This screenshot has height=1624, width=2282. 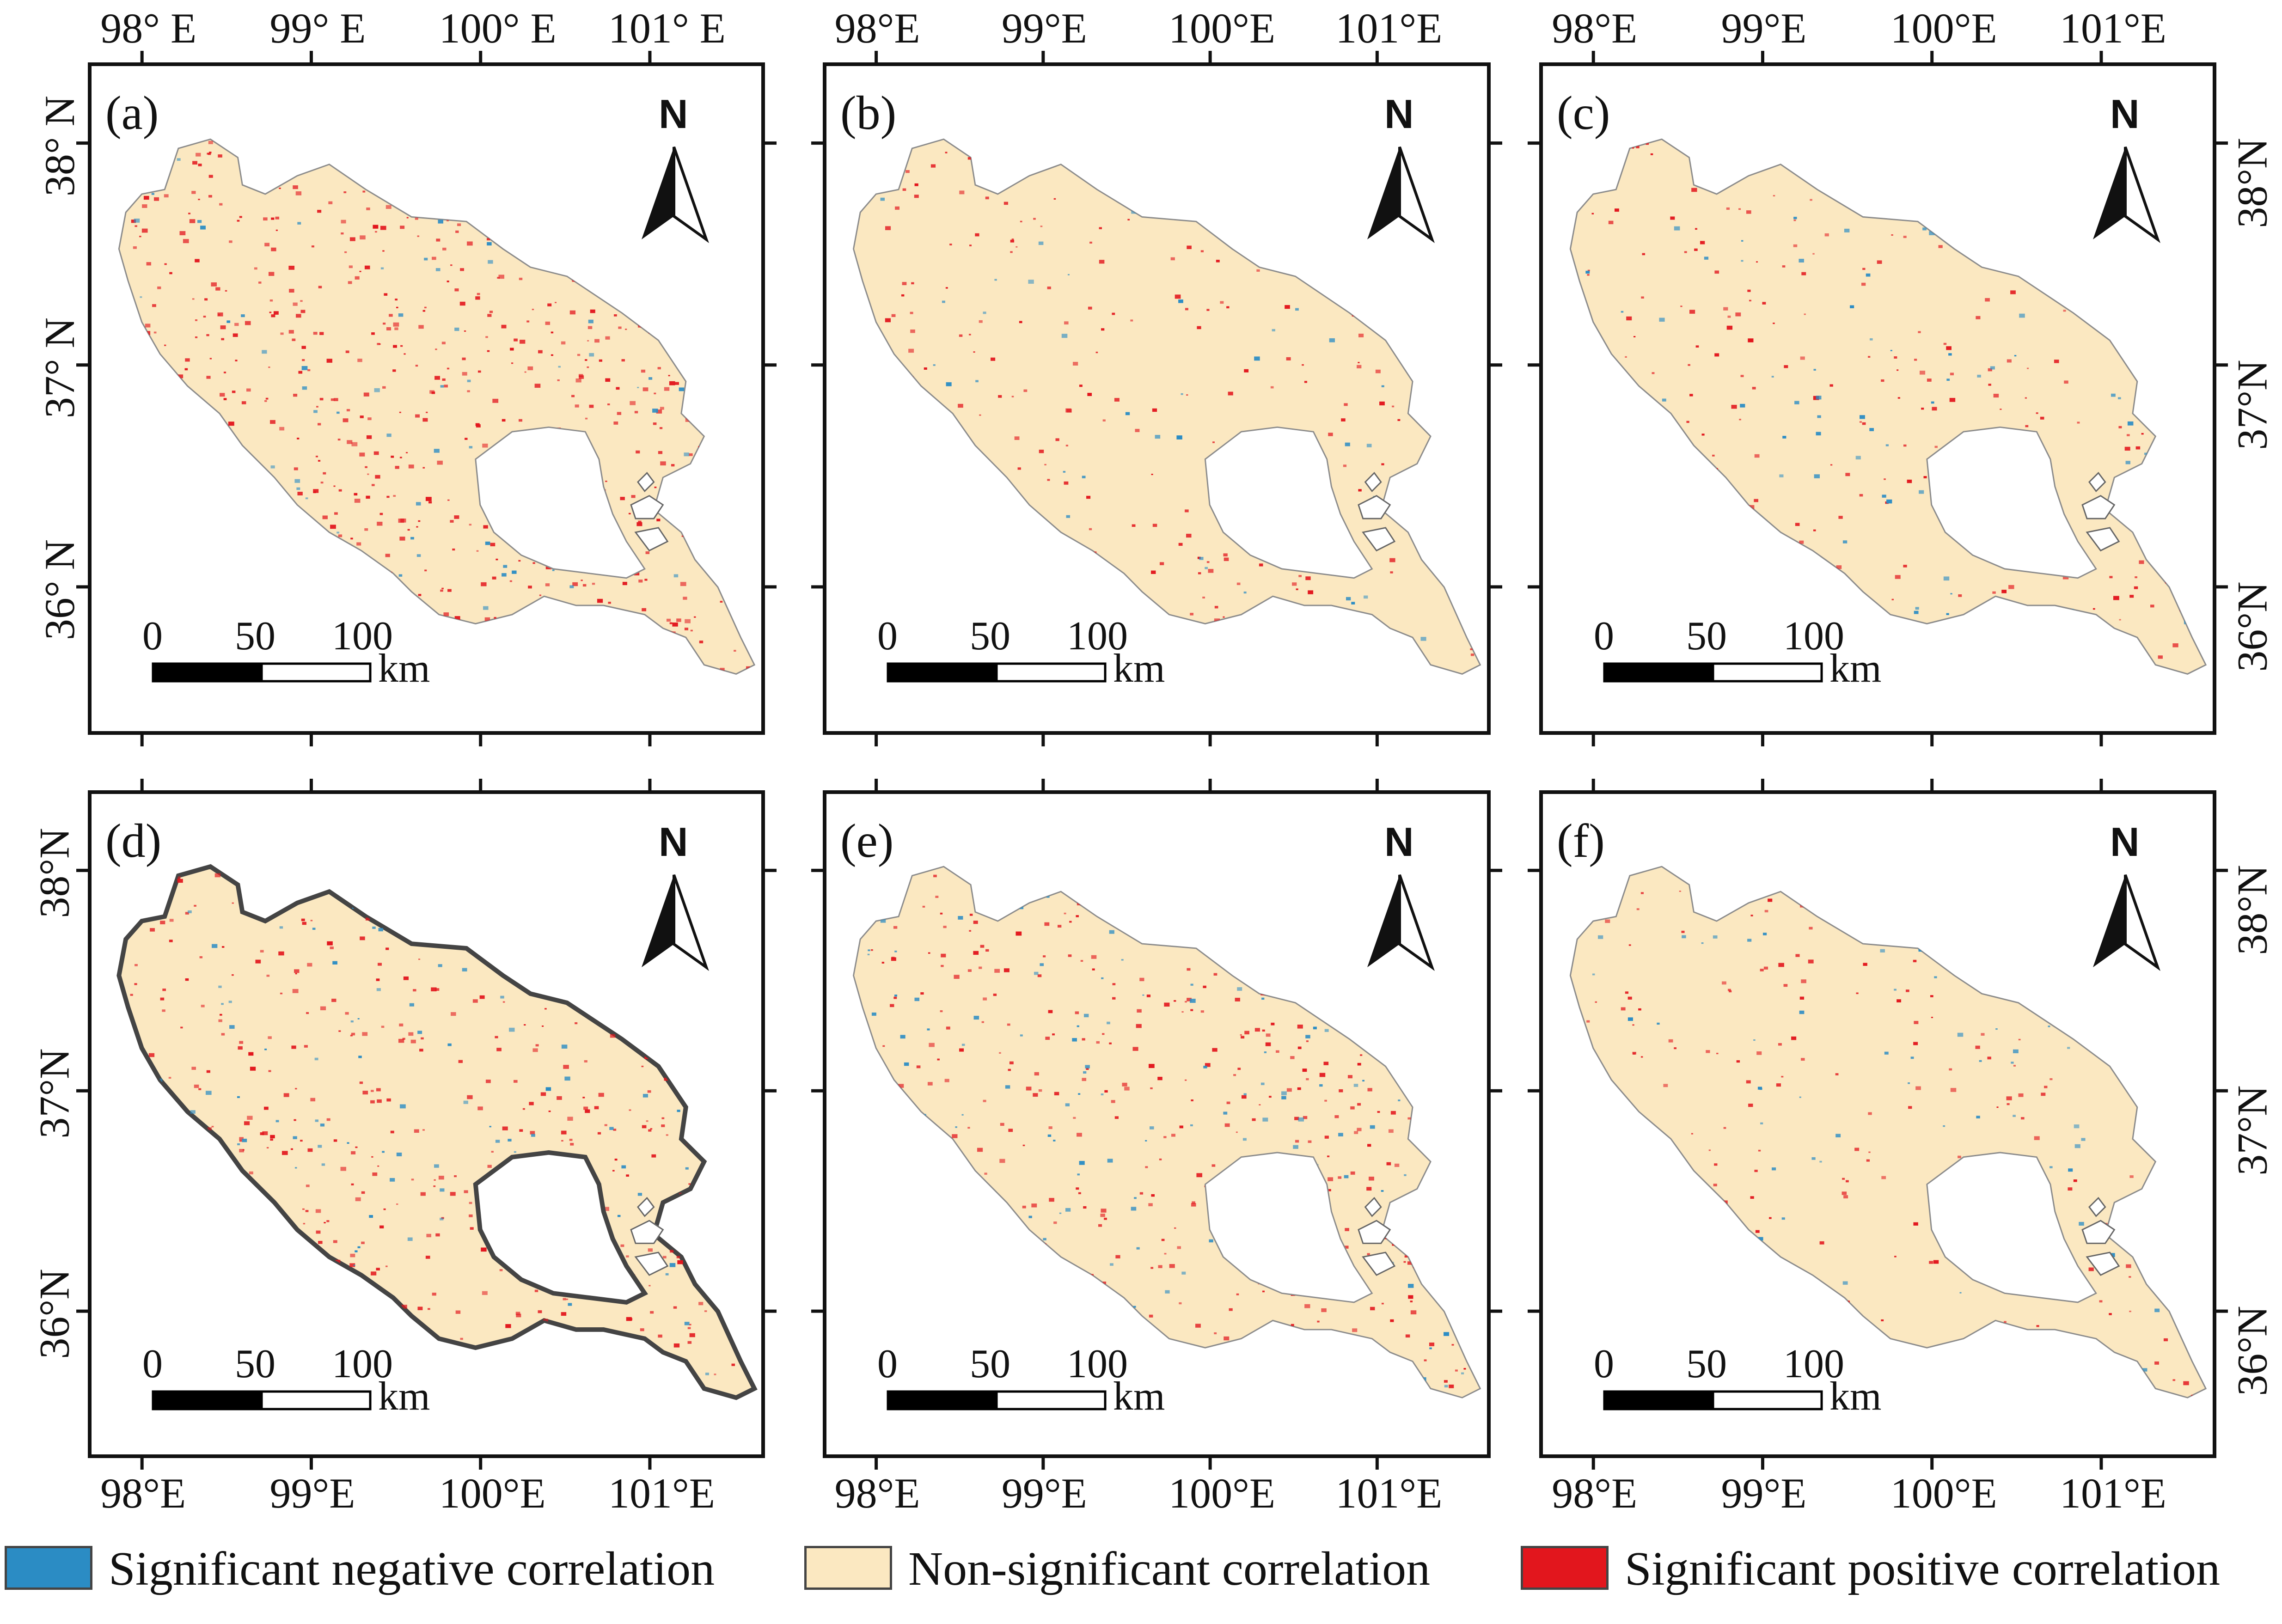 I want to click on small-lake, so click(x=1379, y=1264).